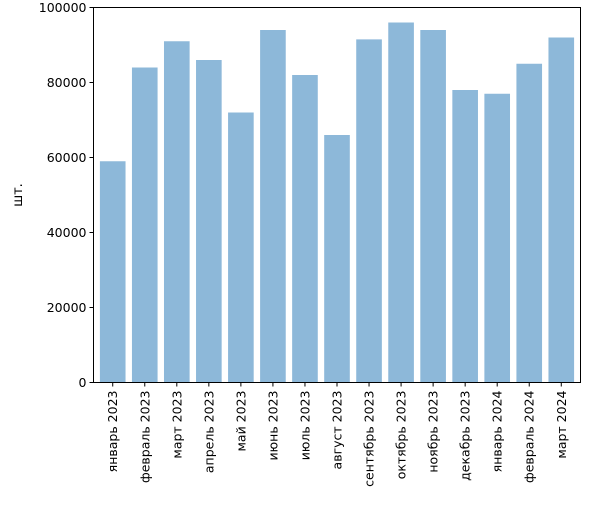 The image size is (598, 509). Describe the element at coordinates (67, 157) in the screenshot. I see `y-tick-label: 60000` at that location.